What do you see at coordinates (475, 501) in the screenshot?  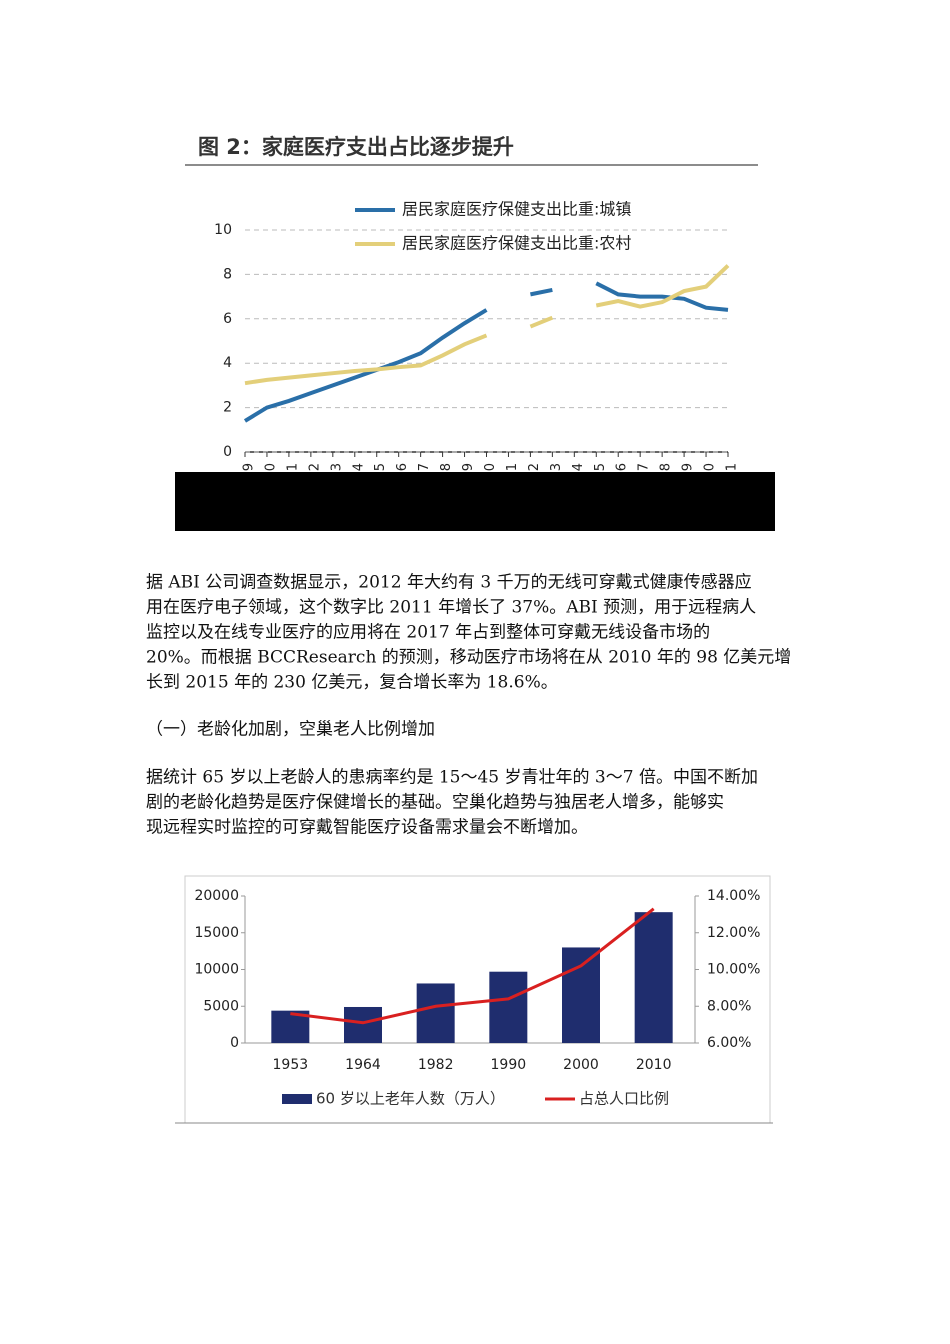 I see `redaction-box` at bounding box center [475, 501].